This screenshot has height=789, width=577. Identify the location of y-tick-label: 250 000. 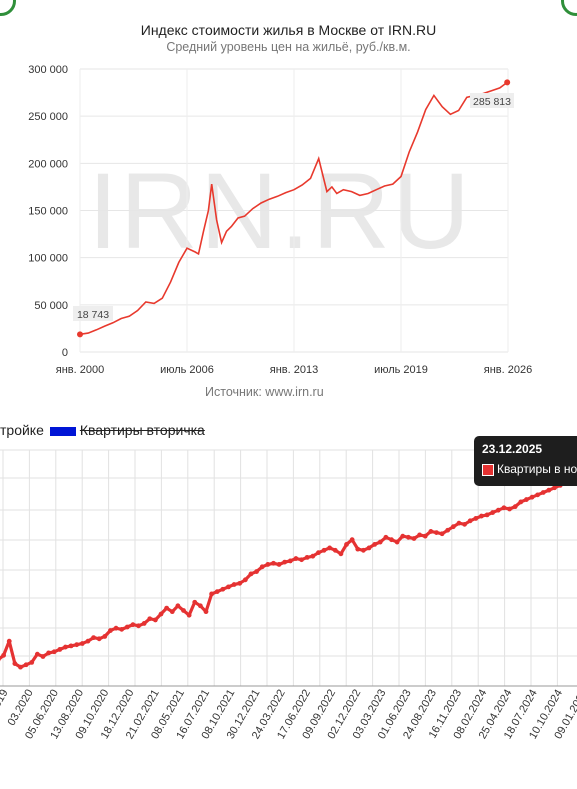
(48, 117).